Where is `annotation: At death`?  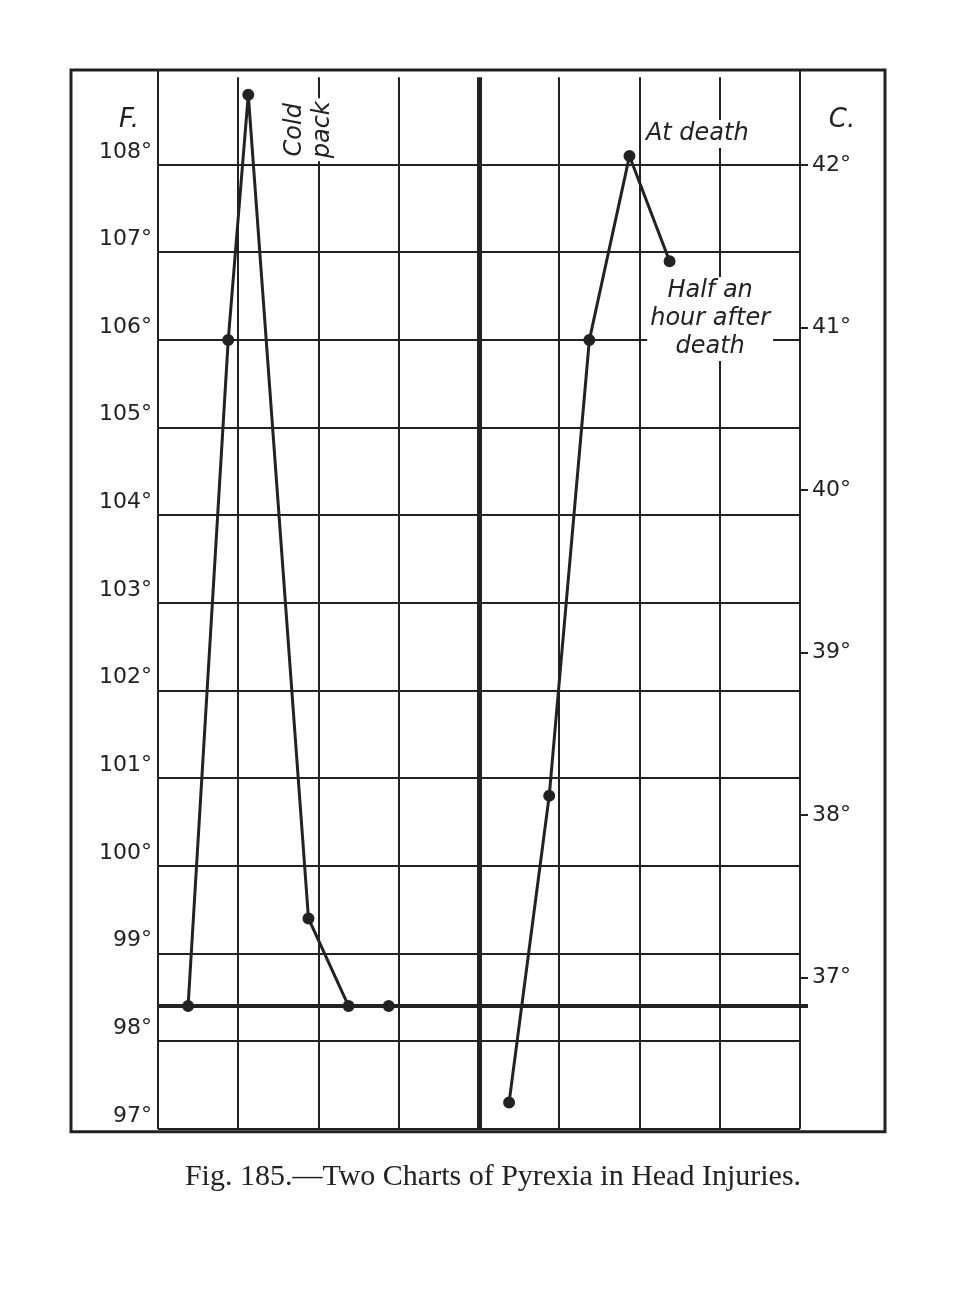 annotation: At death is located at coordinates (696, 132).